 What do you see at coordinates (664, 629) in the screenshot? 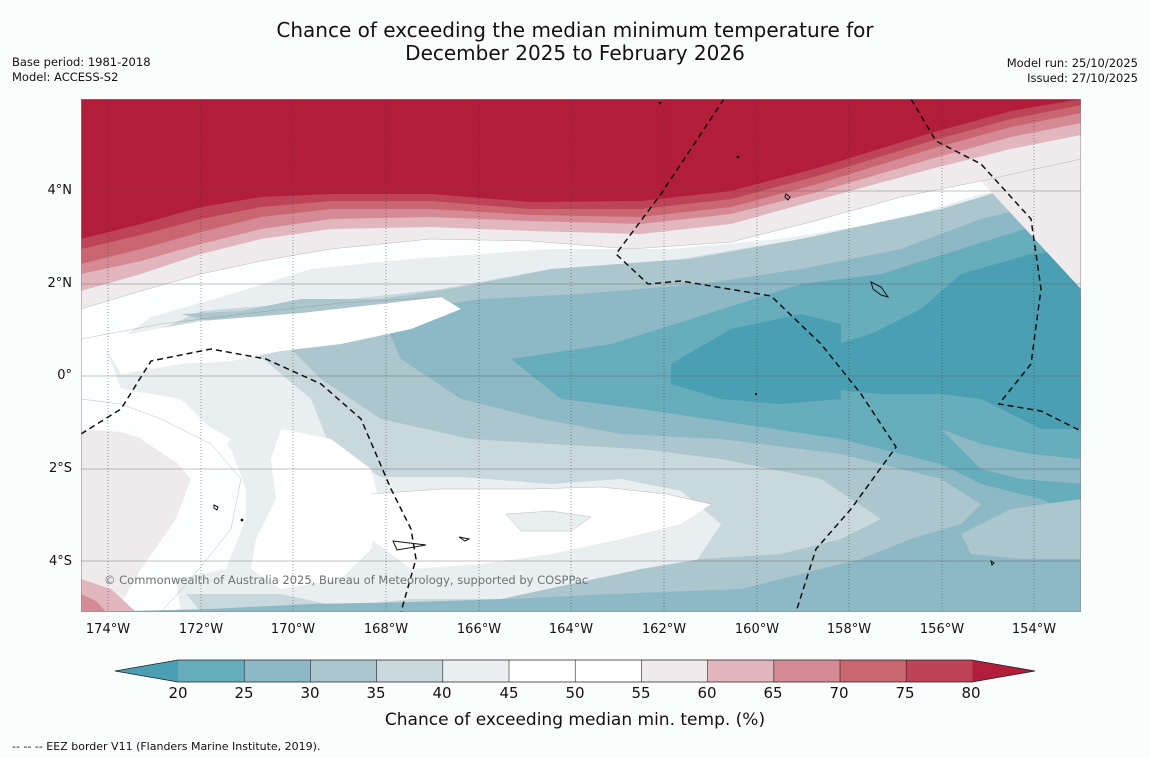
I see `lon-label: 162°W` at bounding box center [664, 629].